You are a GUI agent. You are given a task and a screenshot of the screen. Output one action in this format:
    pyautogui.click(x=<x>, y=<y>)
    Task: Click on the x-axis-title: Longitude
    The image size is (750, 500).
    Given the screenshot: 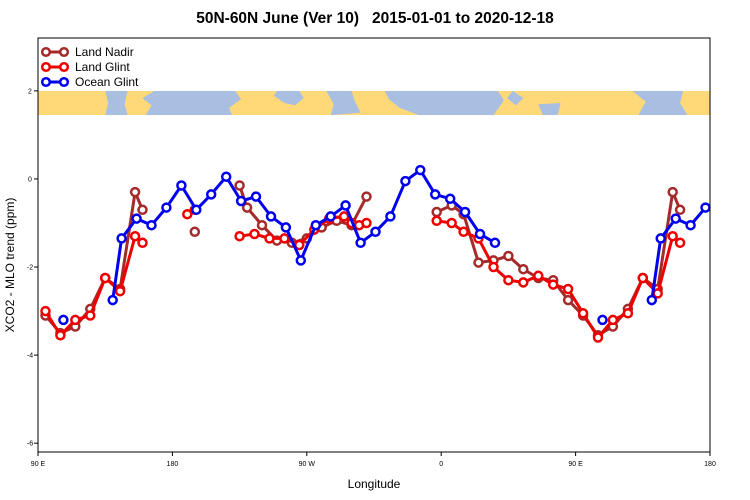 What is the action you would take?
    pyautogui.click(x=374, y=484)
    